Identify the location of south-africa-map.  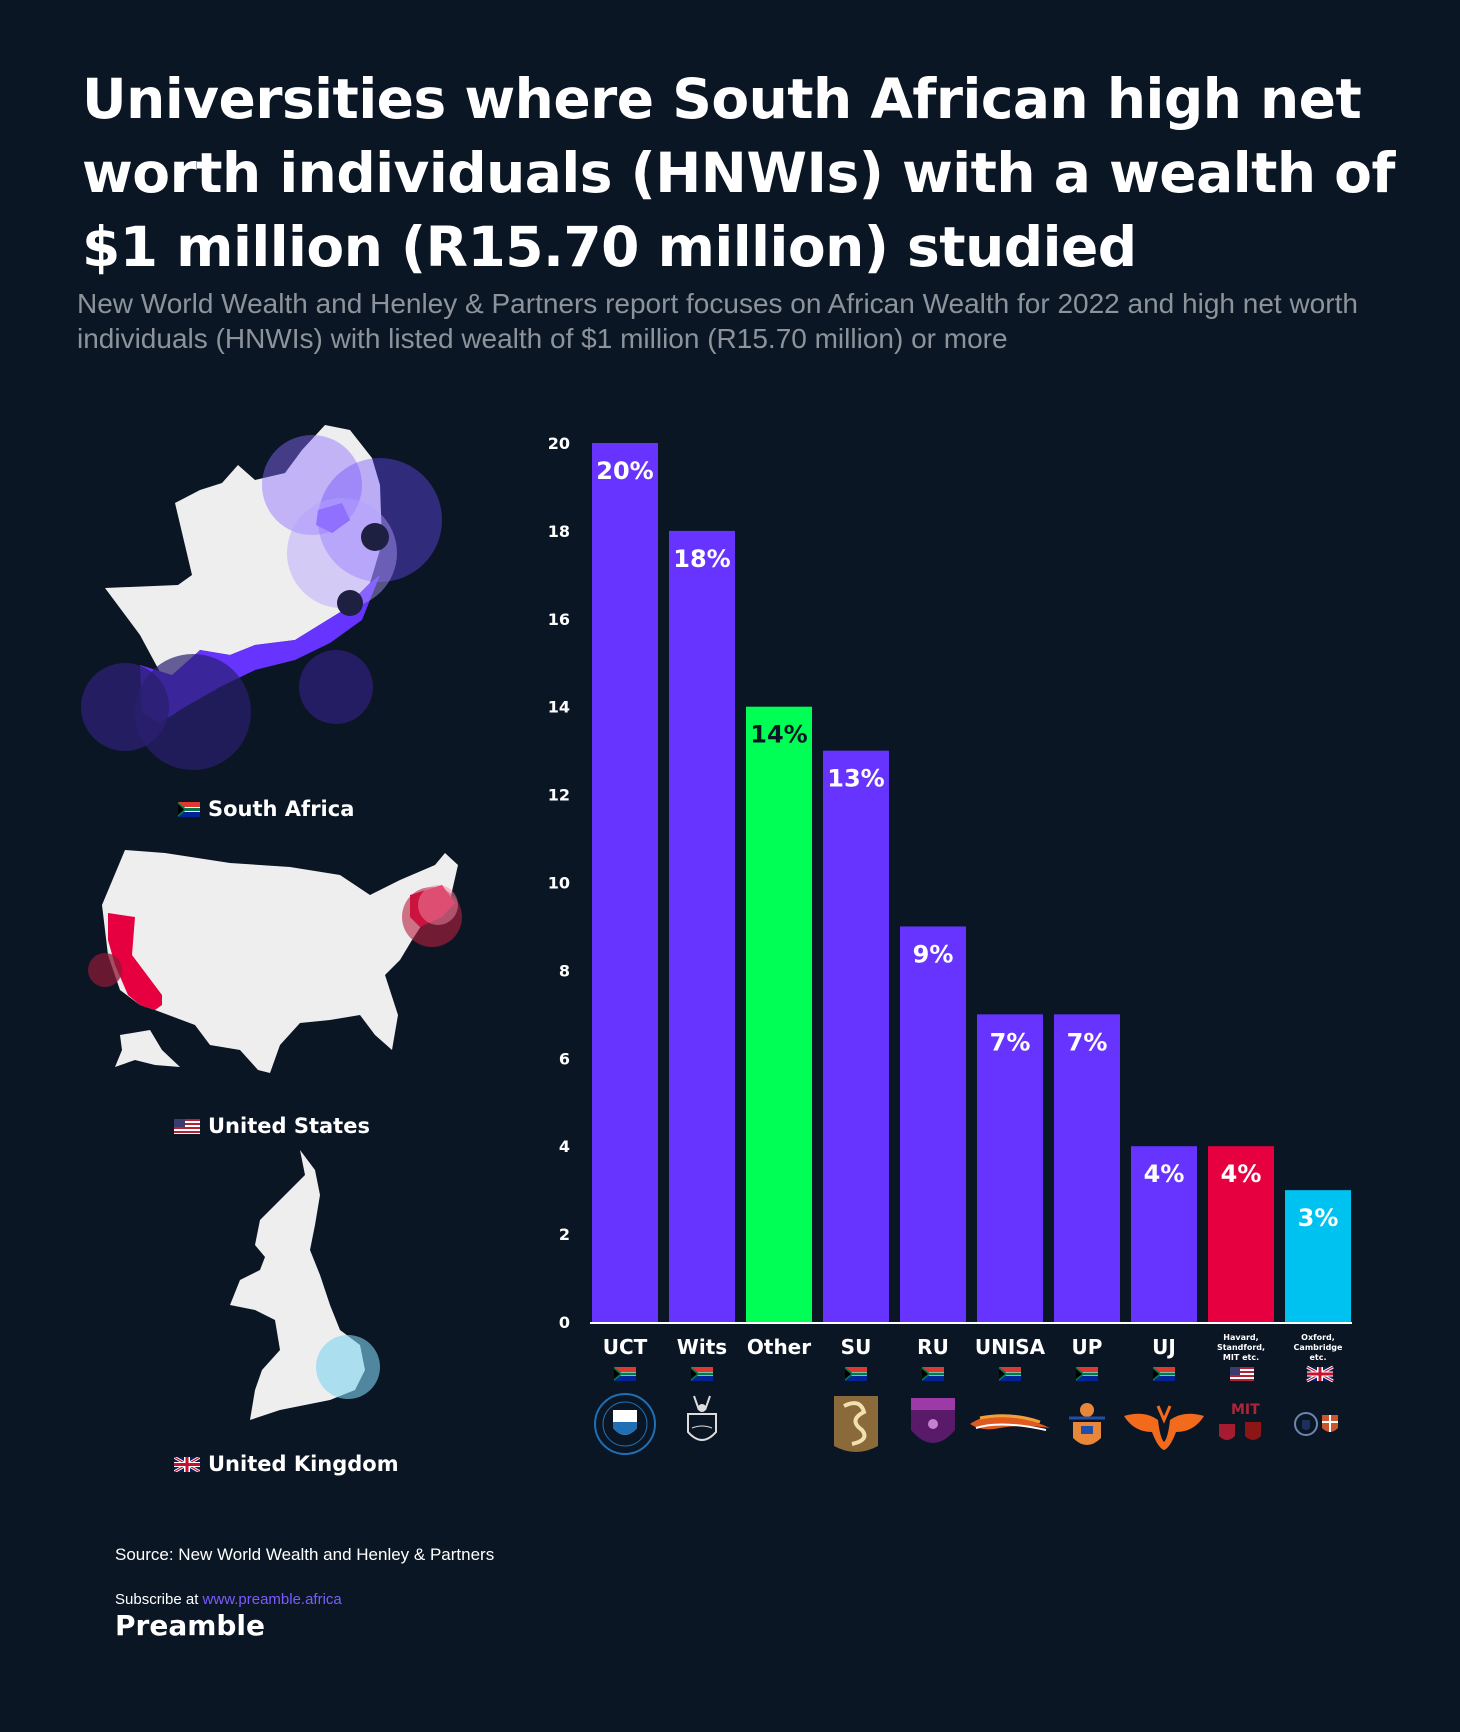
(261, 597).